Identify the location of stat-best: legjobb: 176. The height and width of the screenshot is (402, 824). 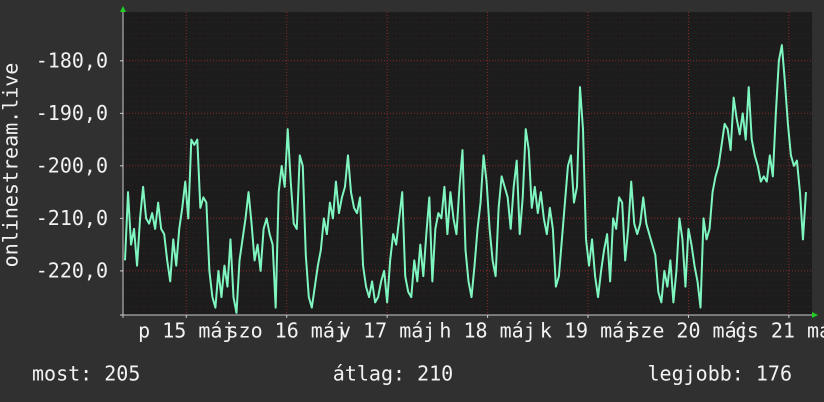
(720, 374).